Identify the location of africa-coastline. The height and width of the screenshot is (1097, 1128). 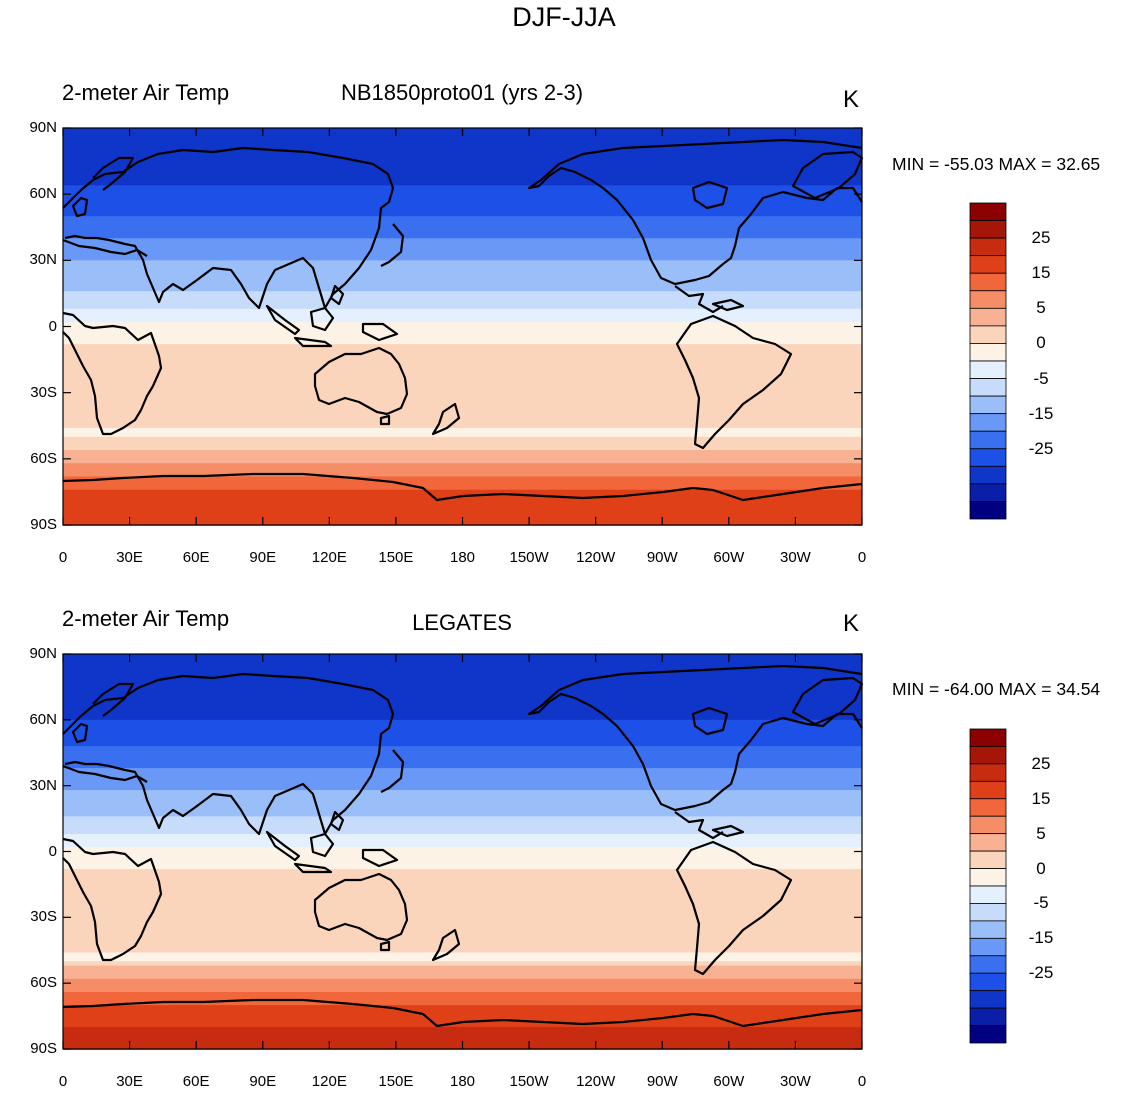
(112, 899).